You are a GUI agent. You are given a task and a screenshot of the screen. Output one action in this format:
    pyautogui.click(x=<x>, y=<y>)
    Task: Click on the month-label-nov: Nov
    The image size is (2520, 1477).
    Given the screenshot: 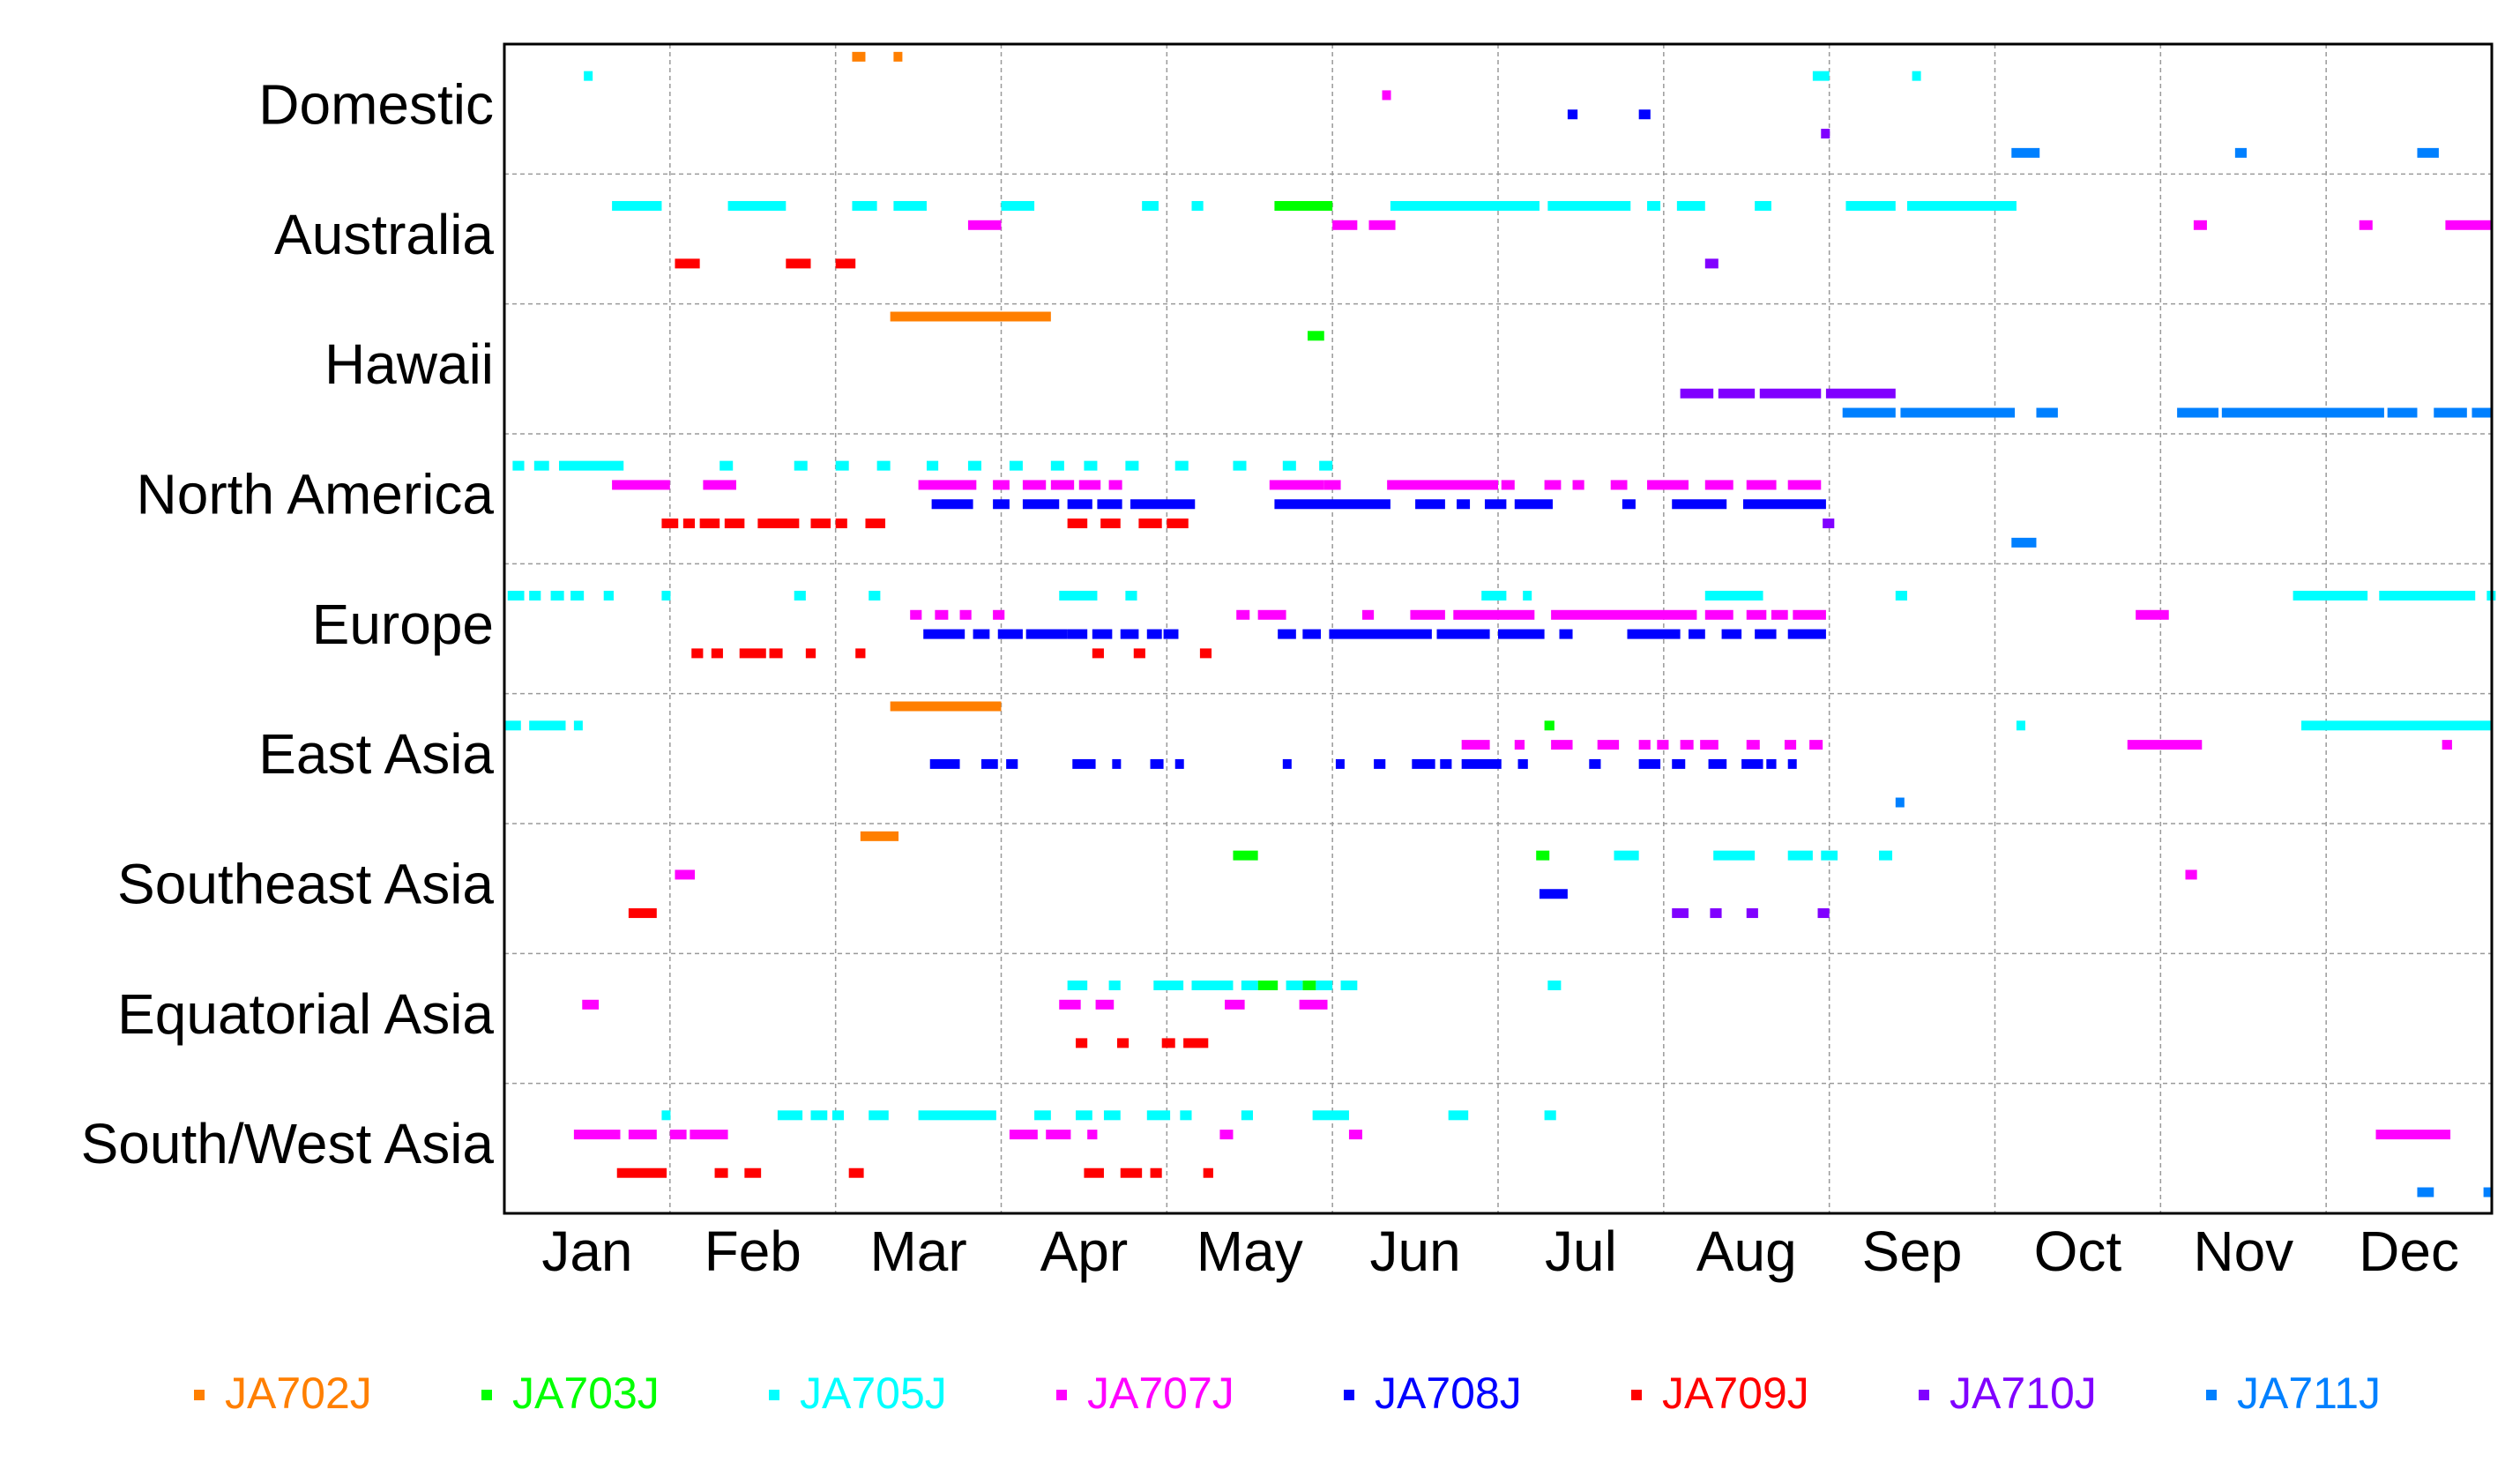 What is the action you would take?
    pyautogui.click(x=2243, y=1251)
    